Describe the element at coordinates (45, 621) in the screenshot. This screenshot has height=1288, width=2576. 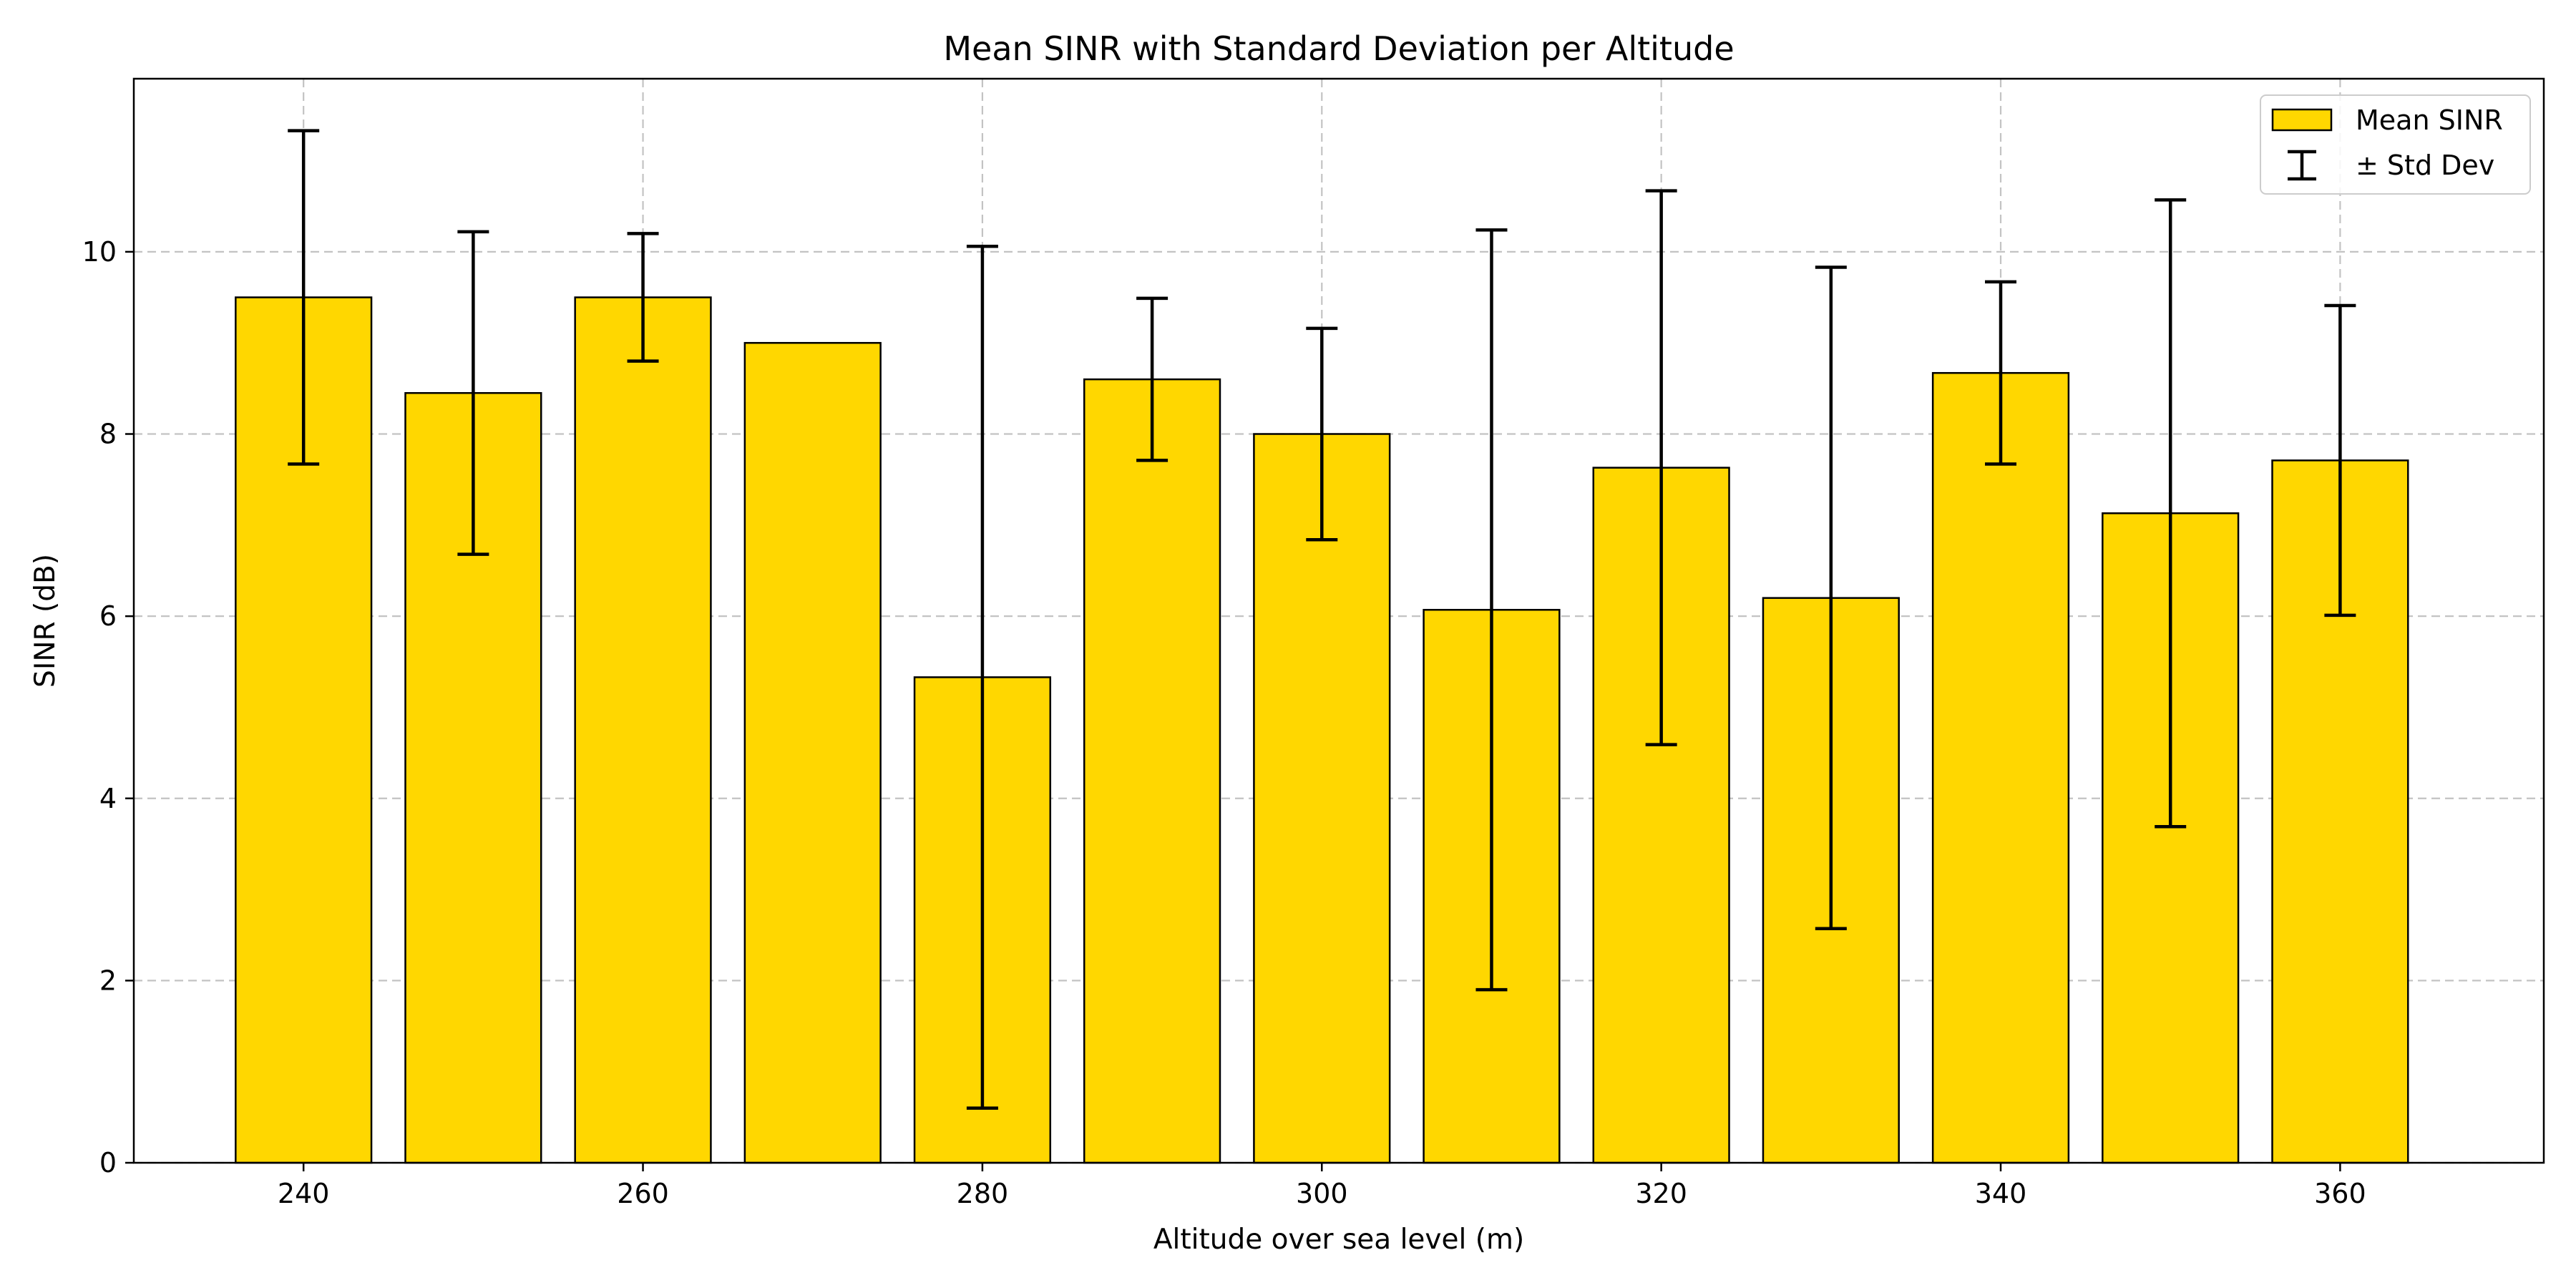
I see `y-axis-label: SINR (dB)` at that location.